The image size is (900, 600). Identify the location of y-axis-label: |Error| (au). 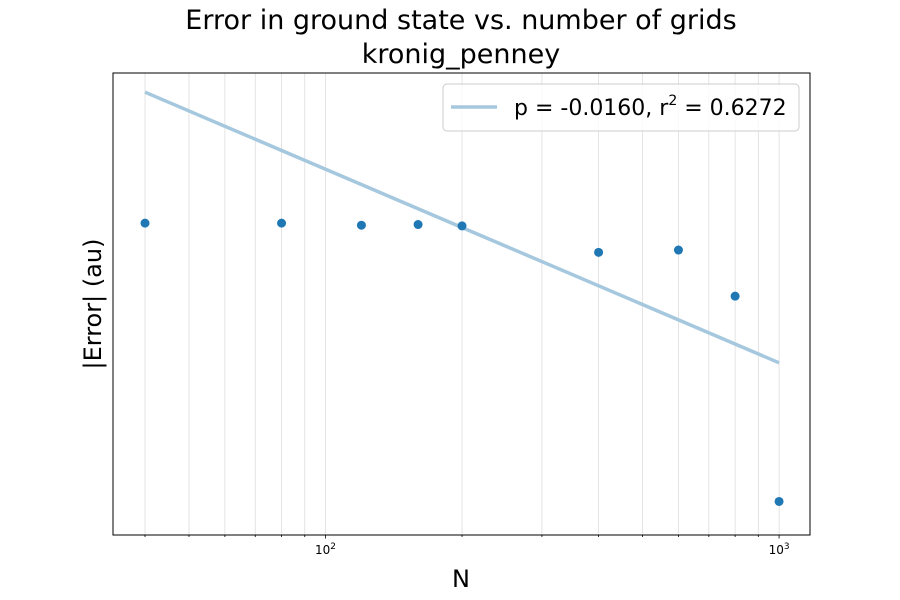
(93, 304).